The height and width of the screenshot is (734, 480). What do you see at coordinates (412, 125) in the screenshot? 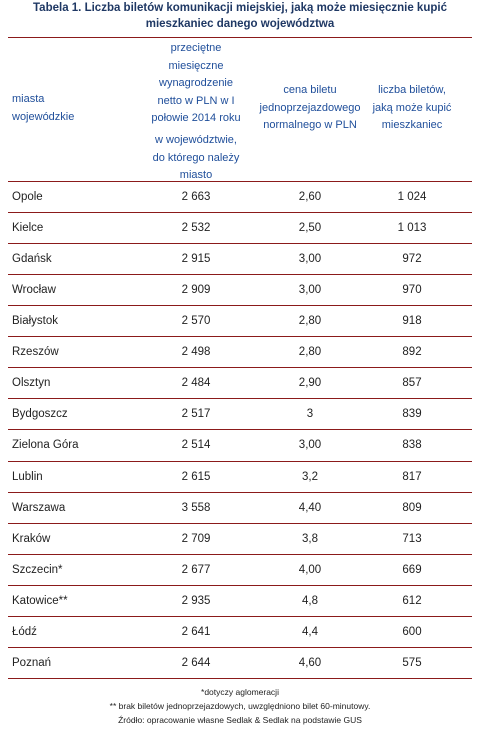
I see `header-cell: mieszkaniec` at bounding box center [412, 125].